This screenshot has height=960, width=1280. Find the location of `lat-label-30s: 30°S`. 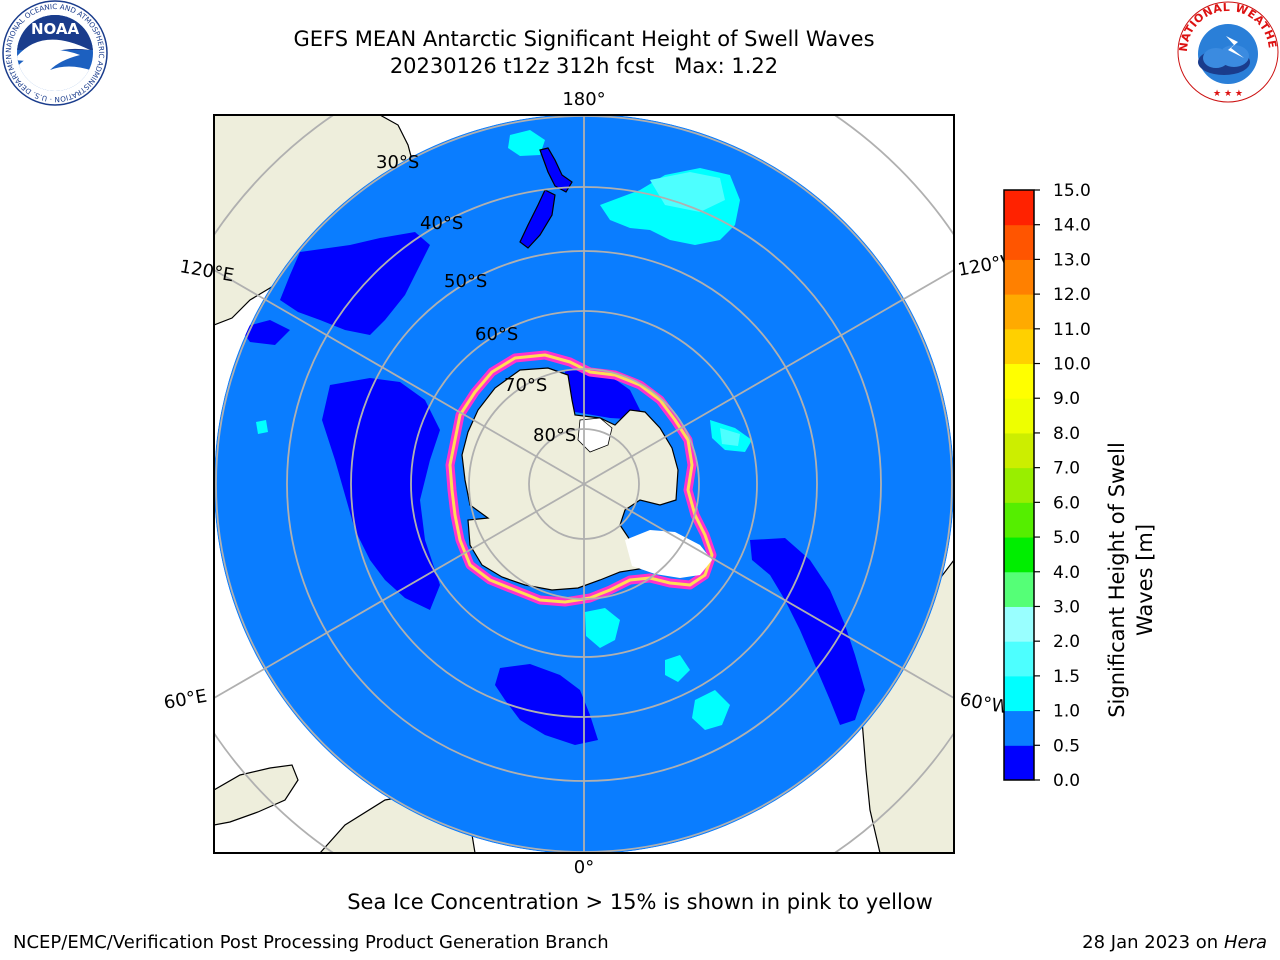

lat-label-30s: 30°S is located at coordinates (397, 162).